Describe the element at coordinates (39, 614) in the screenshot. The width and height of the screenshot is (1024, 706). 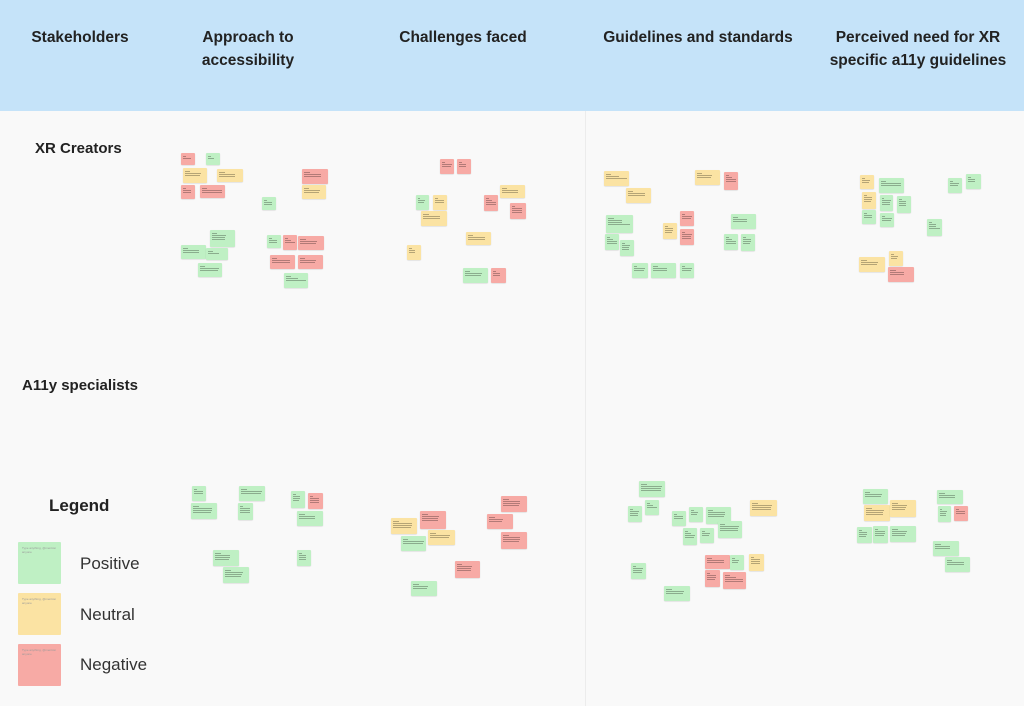
I see `legend-card-neutral: Type anything, @mention anyone` at that location.